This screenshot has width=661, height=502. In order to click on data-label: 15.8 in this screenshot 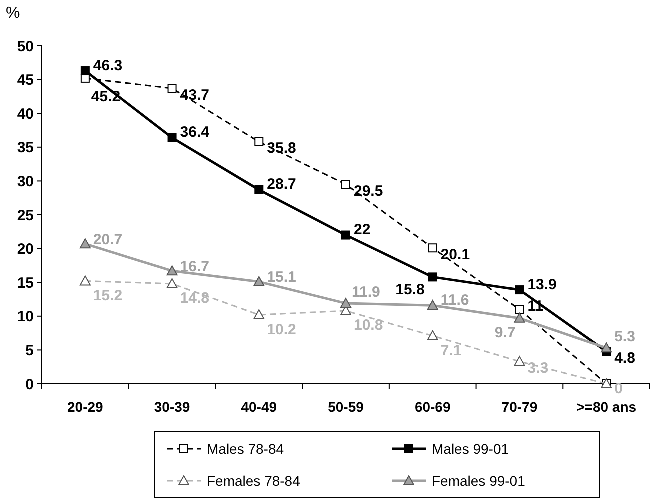, I will do `click(410, 289)`.